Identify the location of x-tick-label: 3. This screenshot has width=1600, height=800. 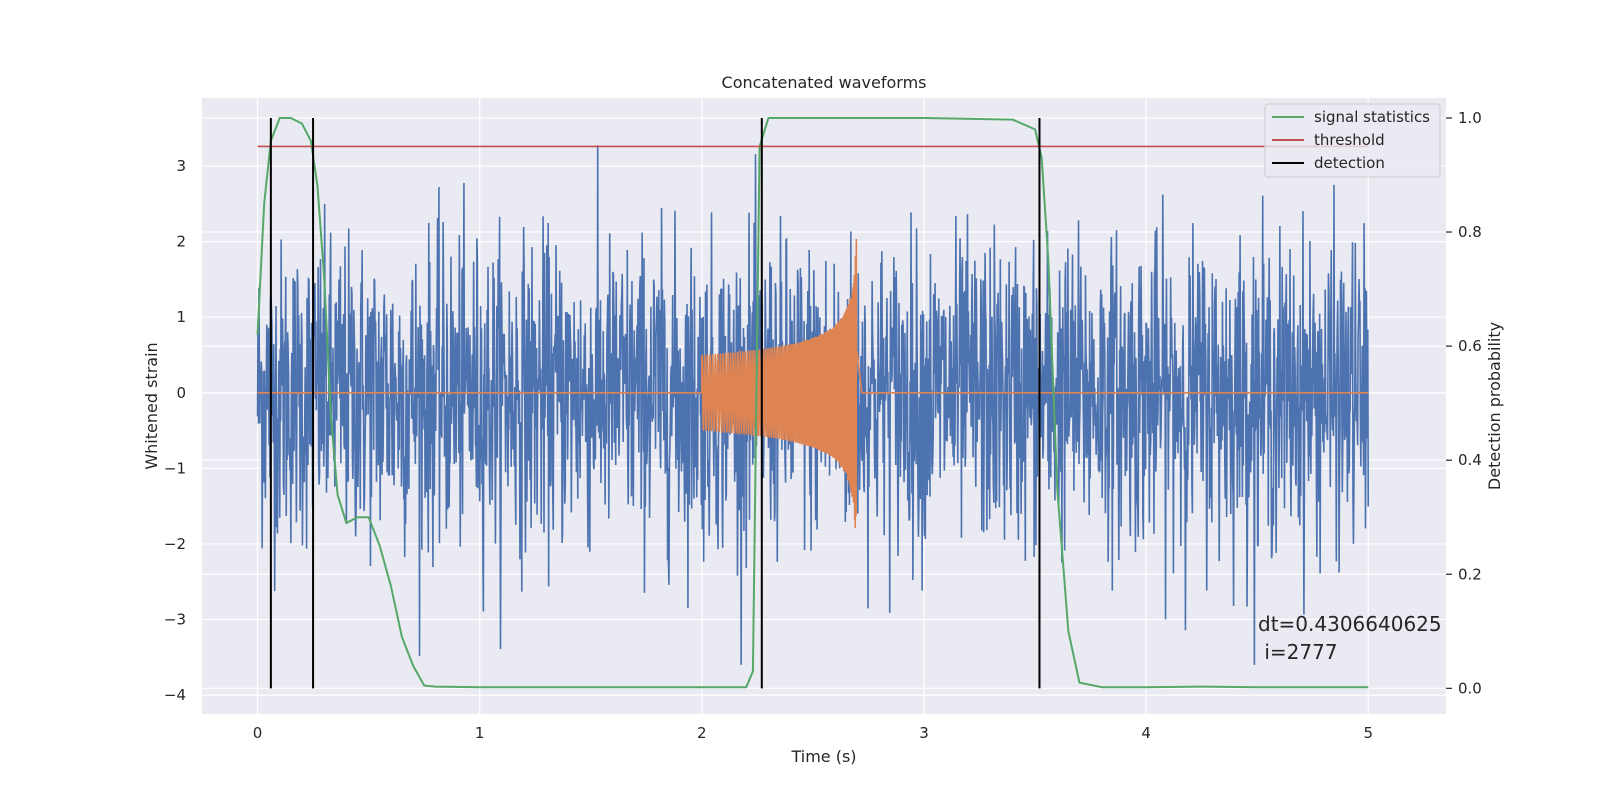
(924, 733).